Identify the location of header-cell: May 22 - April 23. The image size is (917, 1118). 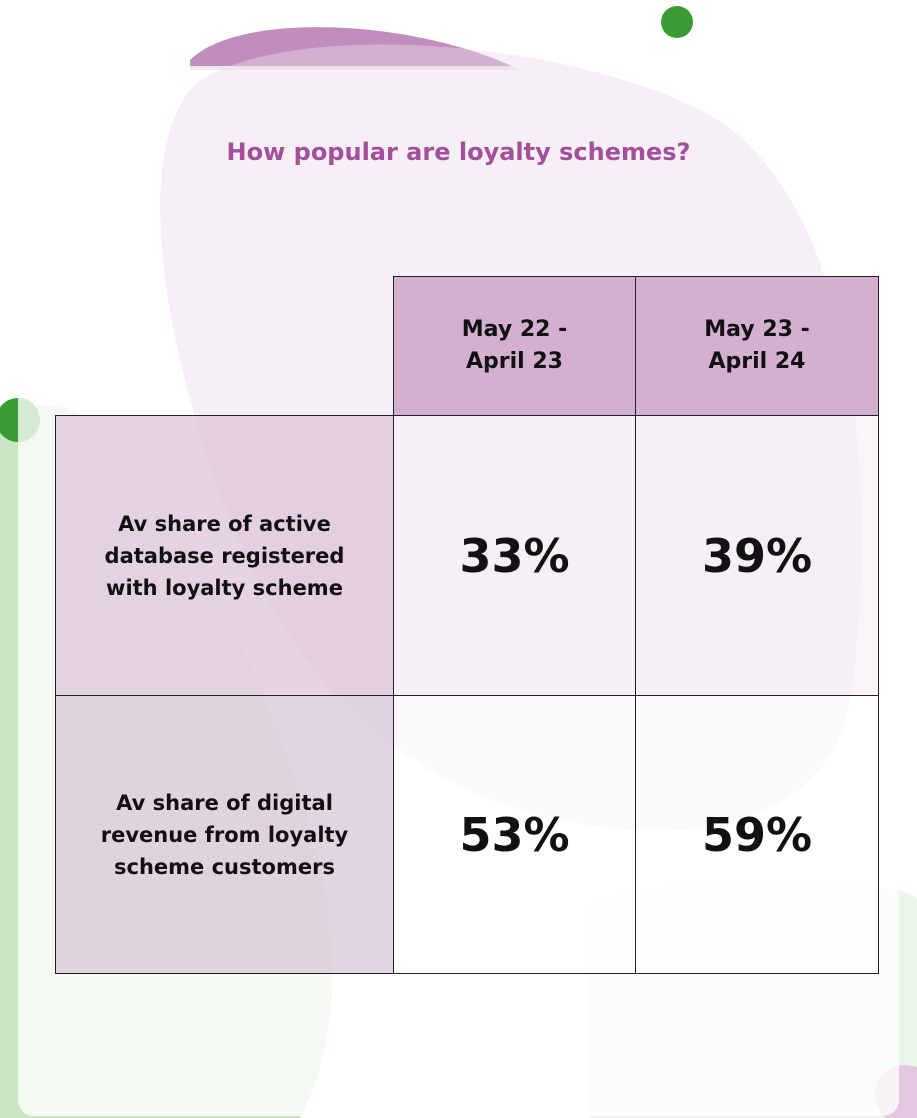
(514, 346).